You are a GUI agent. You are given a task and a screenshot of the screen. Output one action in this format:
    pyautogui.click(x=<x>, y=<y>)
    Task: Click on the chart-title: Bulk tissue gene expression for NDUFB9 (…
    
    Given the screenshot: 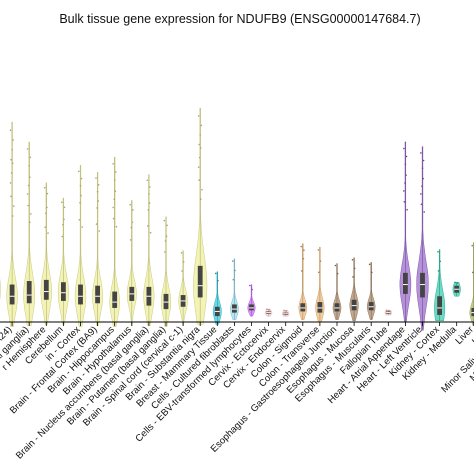 What is the action you would take?
    pyautogui.click(x=239, y=19)
    